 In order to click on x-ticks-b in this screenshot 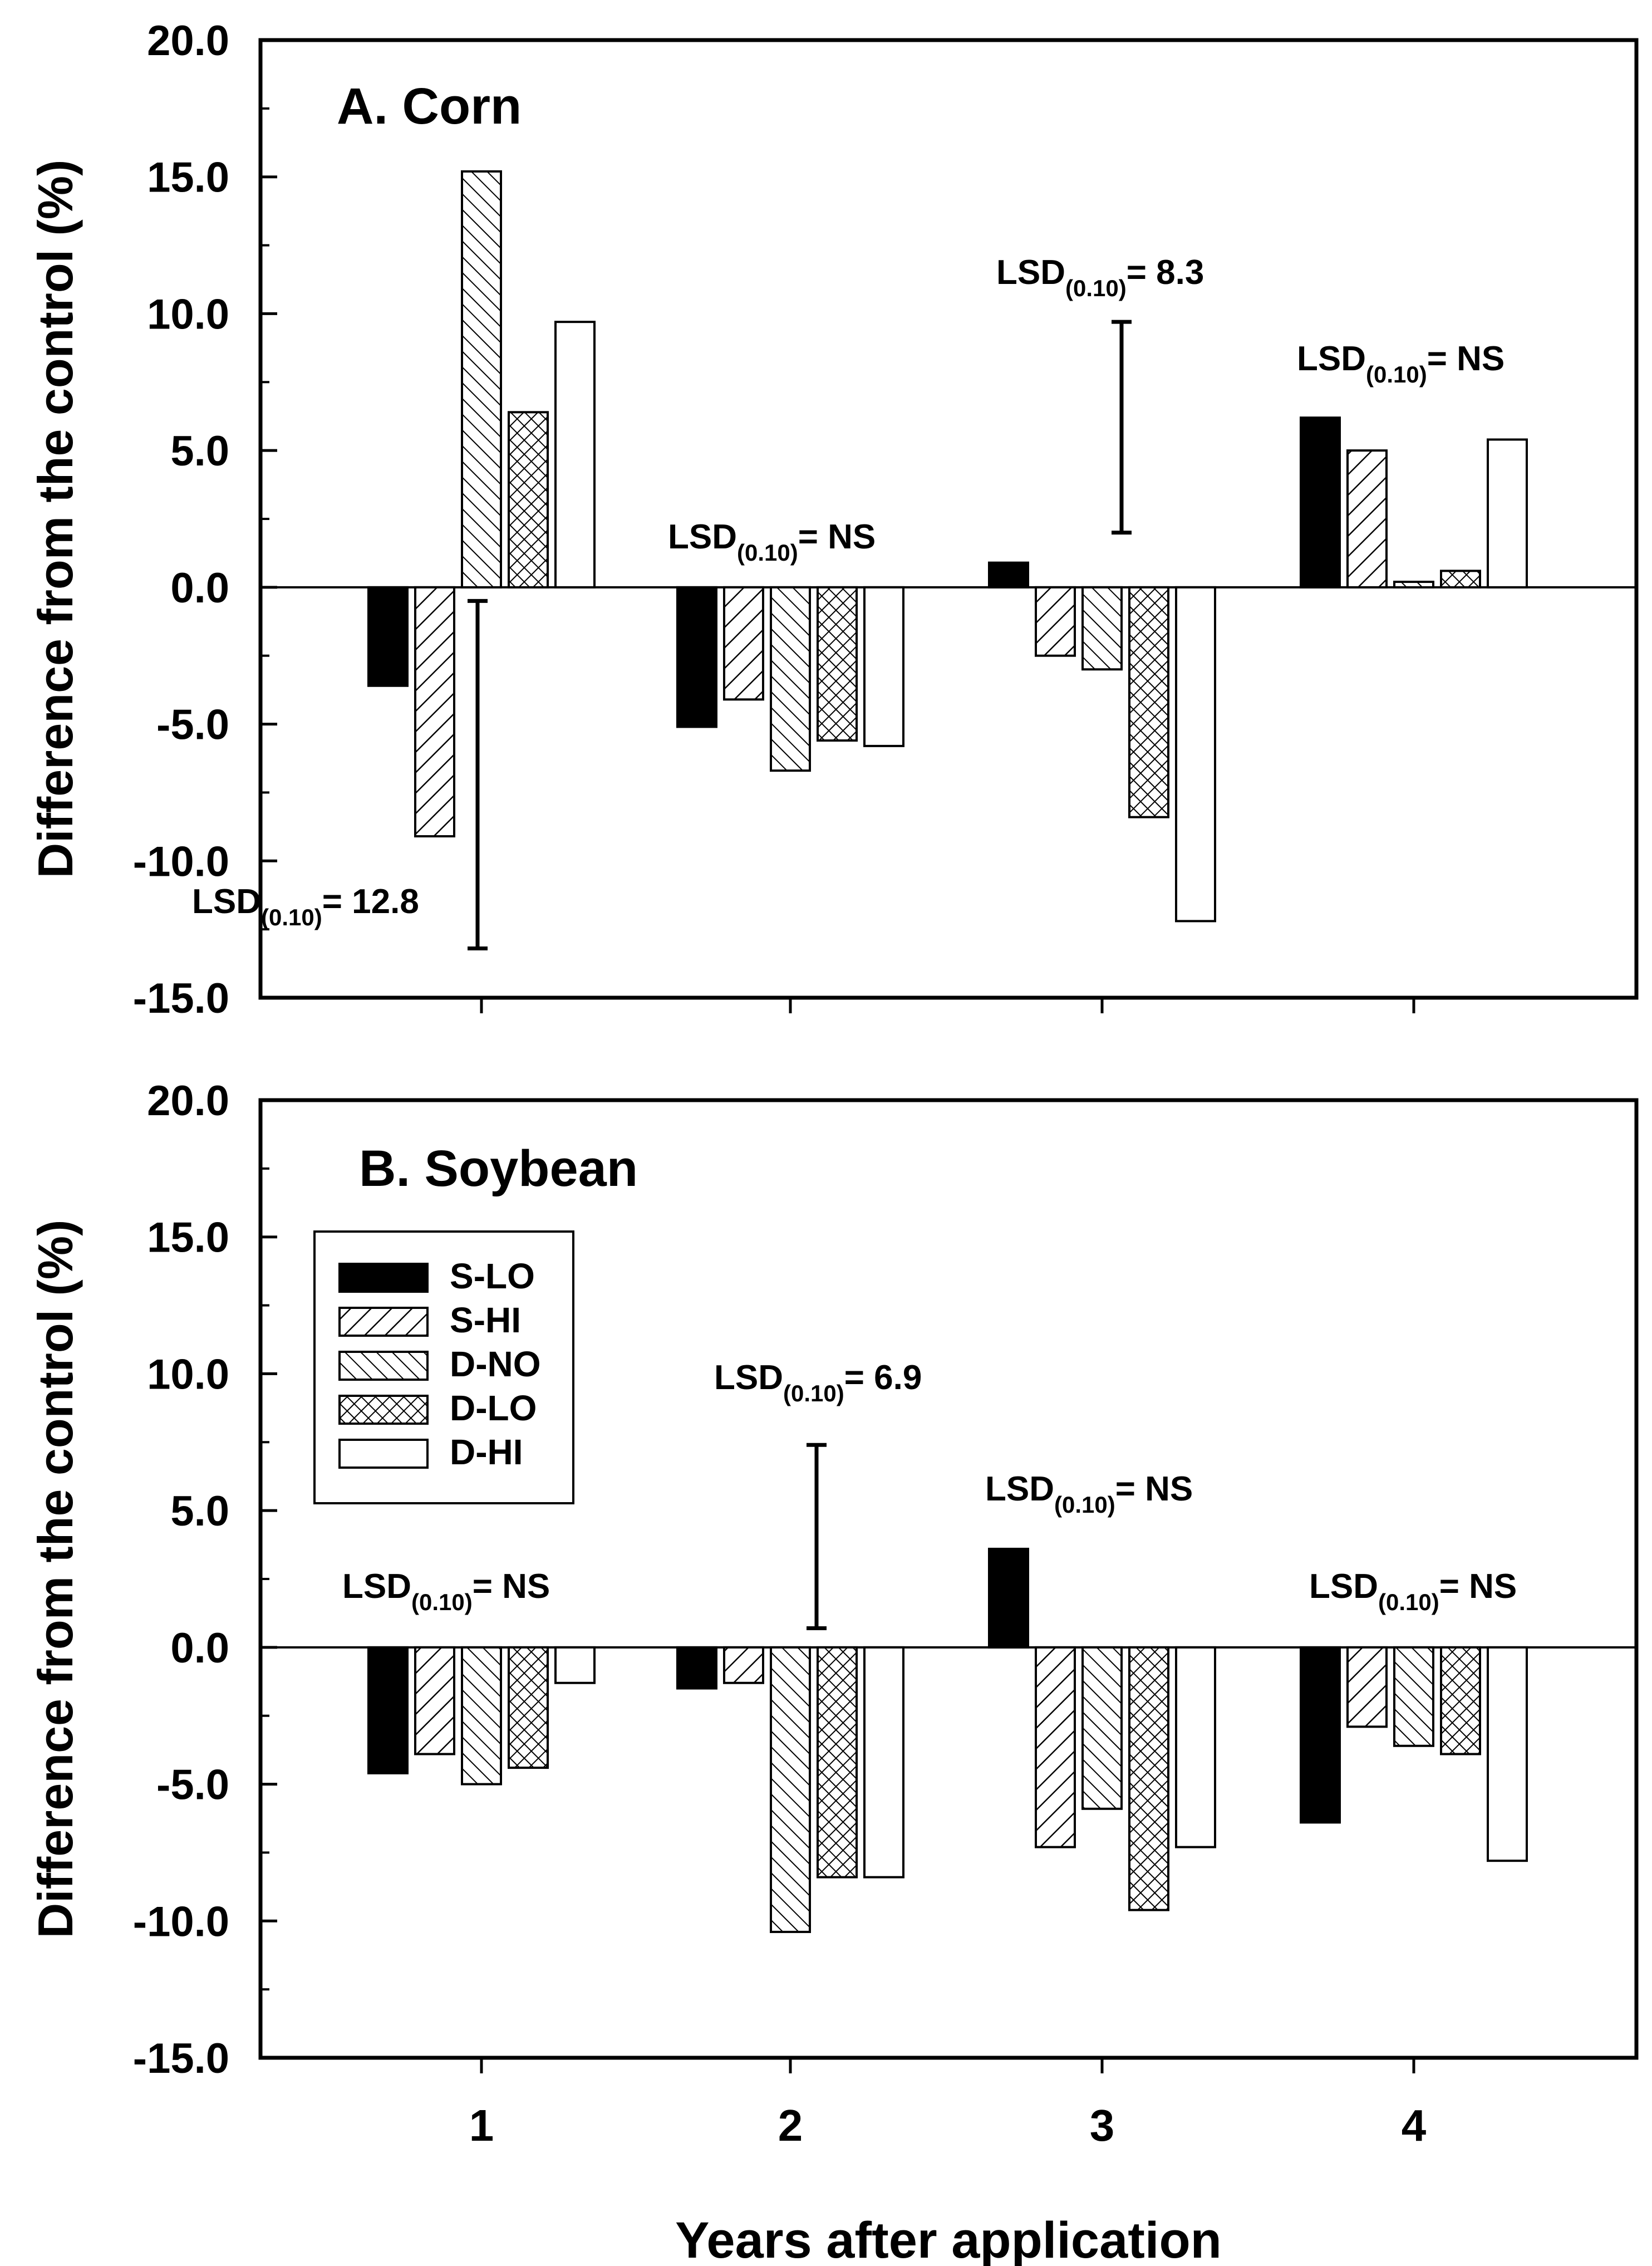, I will do `click(947, 2065)`.